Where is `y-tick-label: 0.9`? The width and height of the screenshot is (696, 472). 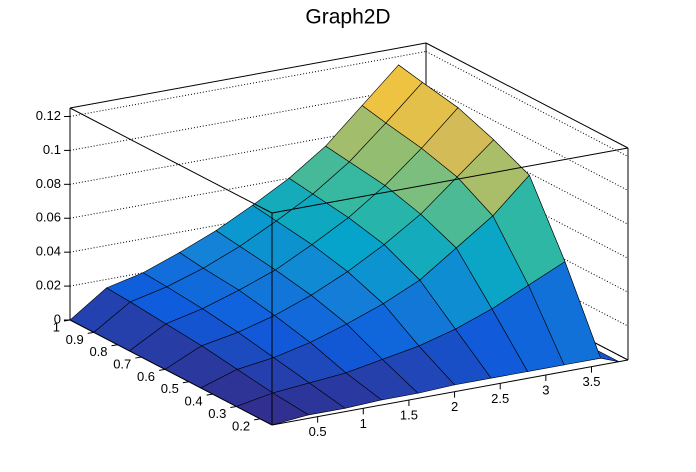 y-tick-label: 0.9 is located at coordinates (75, 339).